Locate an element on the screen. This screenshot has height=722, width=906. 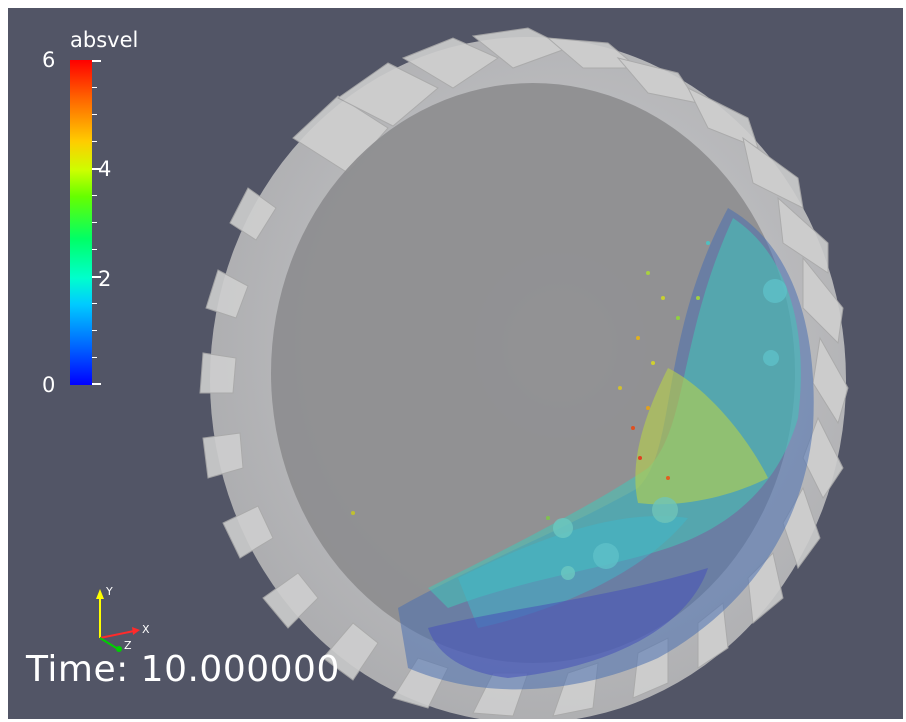
z-axis-tip is located at coordinates (119, 649).